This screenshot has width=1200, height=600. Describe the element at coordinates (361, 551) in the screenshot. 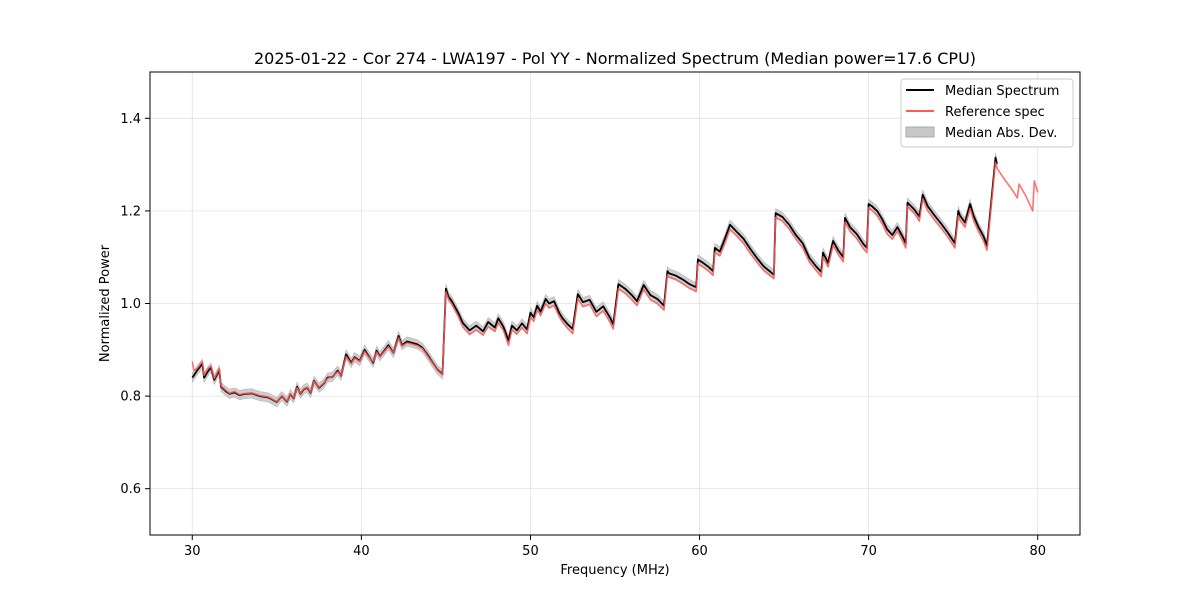

I see `x-tick-label: 40` at that location.